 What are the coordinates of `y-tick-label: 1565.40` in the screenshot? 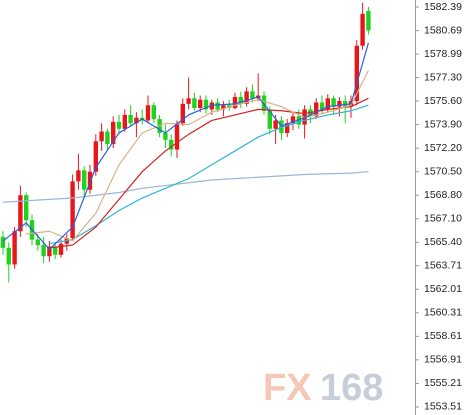 It's located at (443, 242).